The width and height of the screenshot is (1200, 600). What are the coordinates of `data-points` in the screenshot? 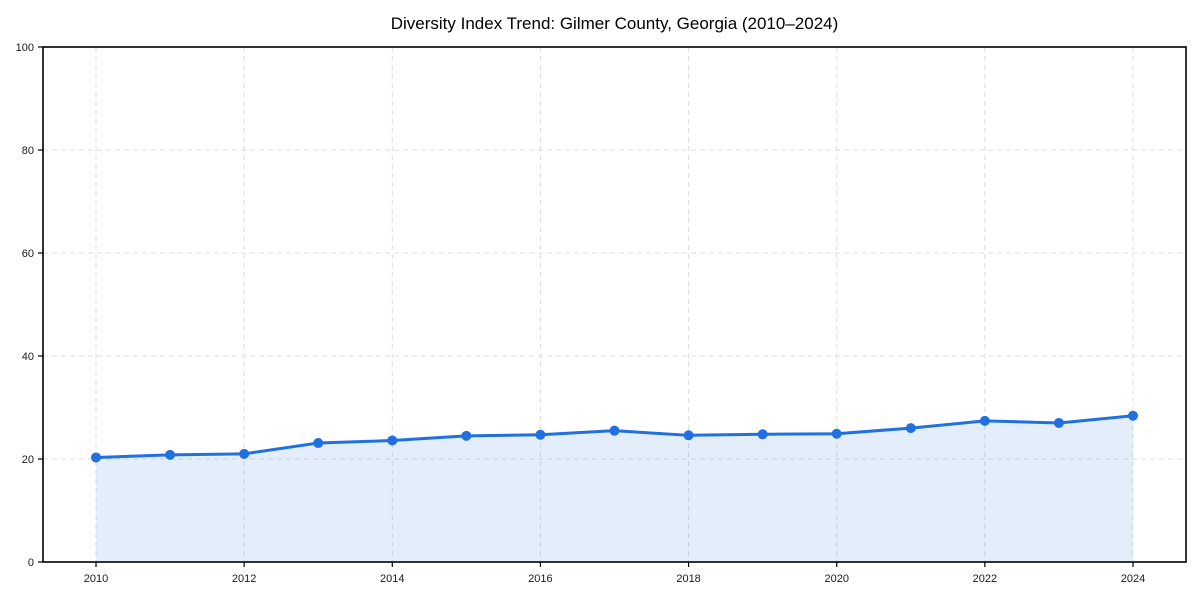 It's located at (614, 436).